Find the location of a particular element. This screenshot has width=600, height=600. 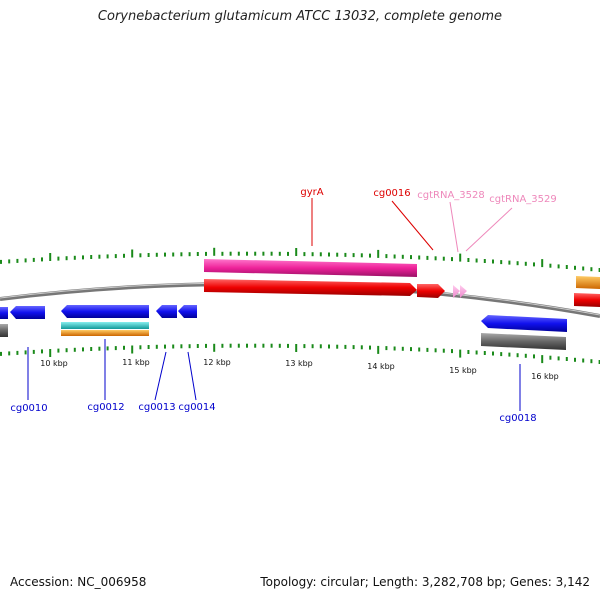

ruler-label-10kbp: 10 kbp is located at coordinates (54, 363).